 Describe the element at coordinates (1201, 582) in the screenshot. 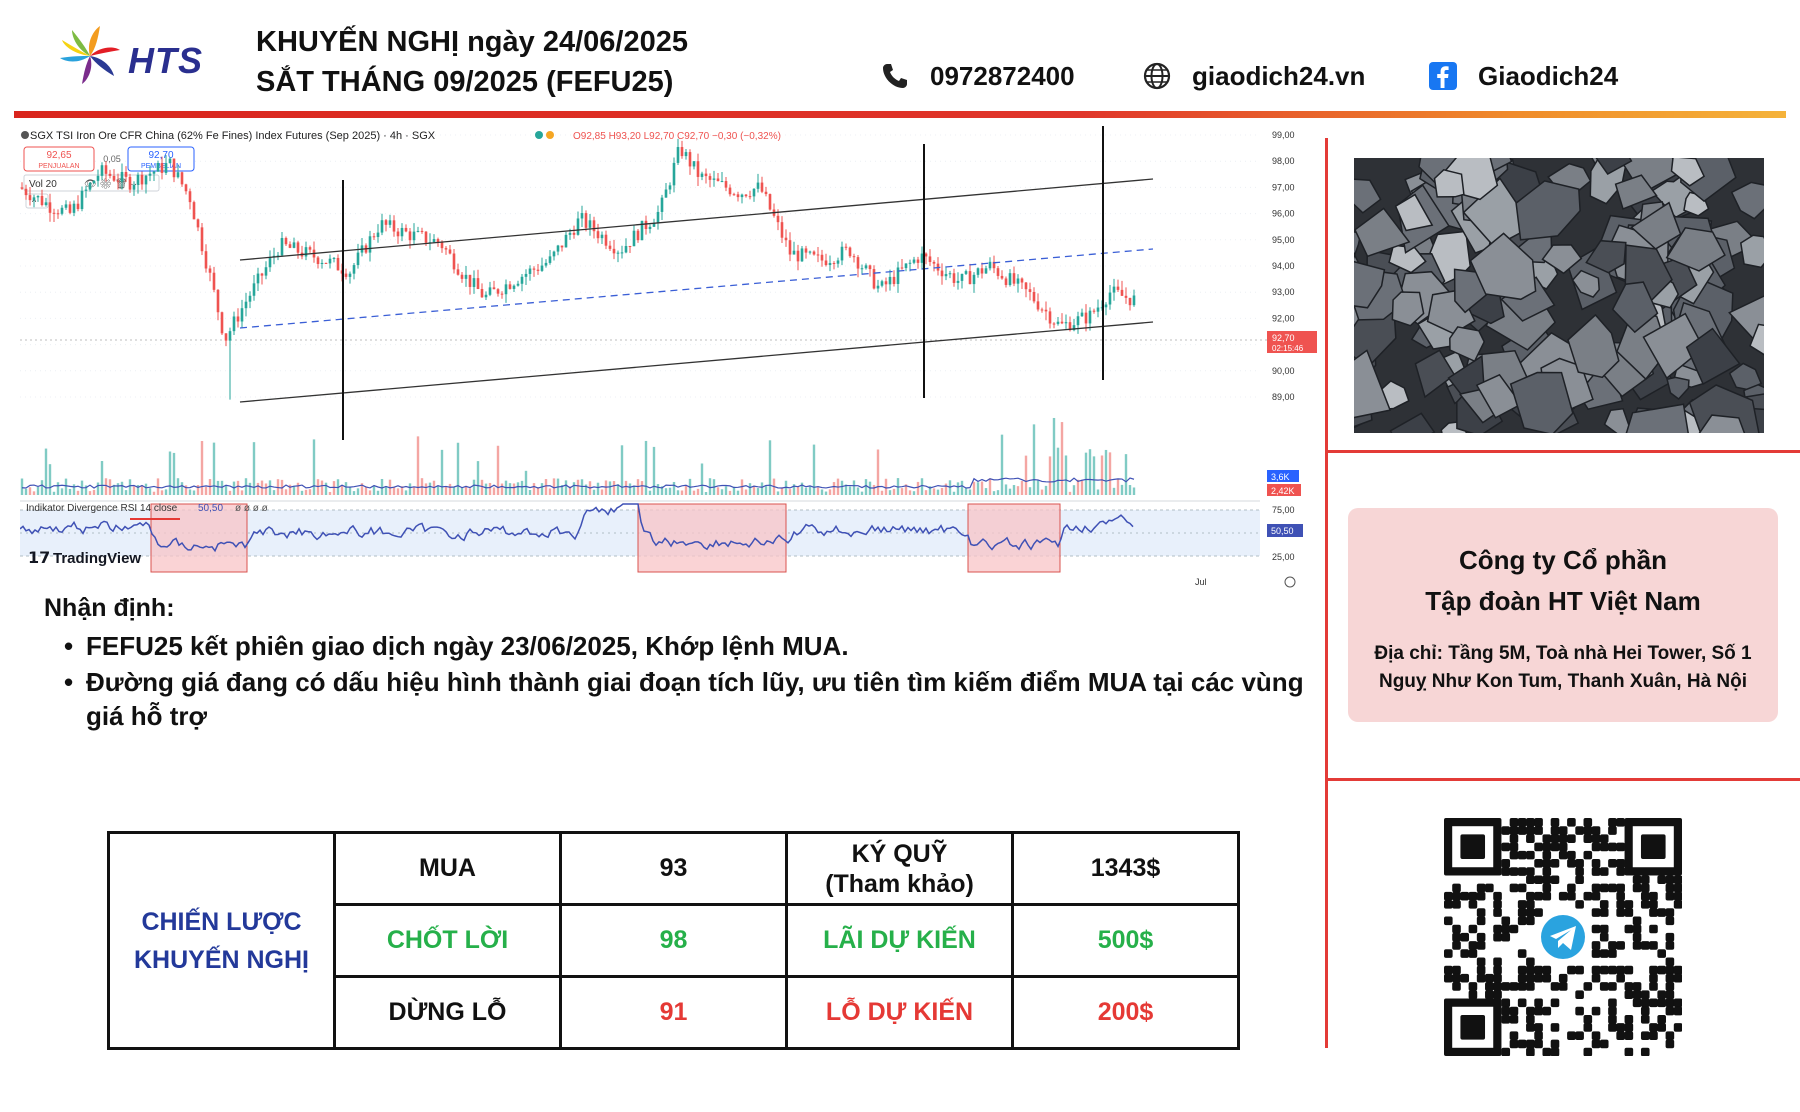

I see `time-axis-label: Jul` at that location.